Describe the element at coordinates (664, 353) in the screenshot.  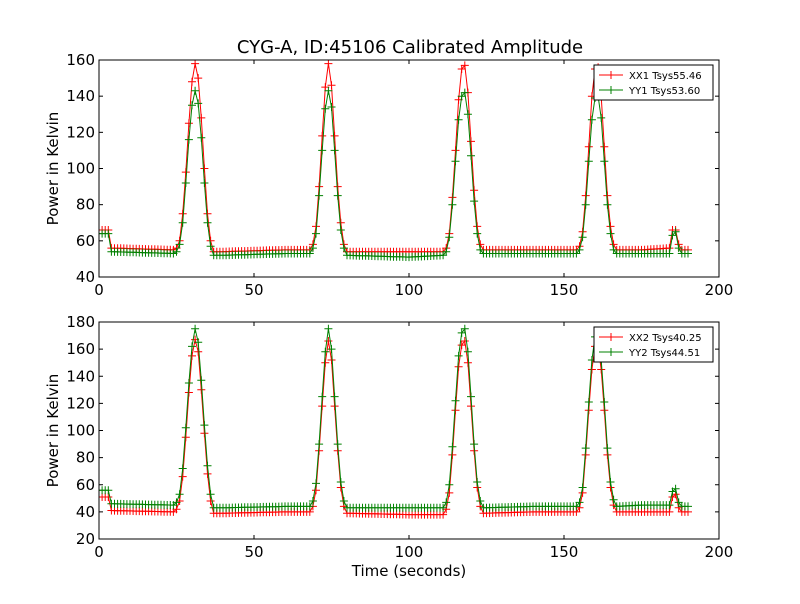
I see `legend-label: YY2 Tsys44.51` at that location.